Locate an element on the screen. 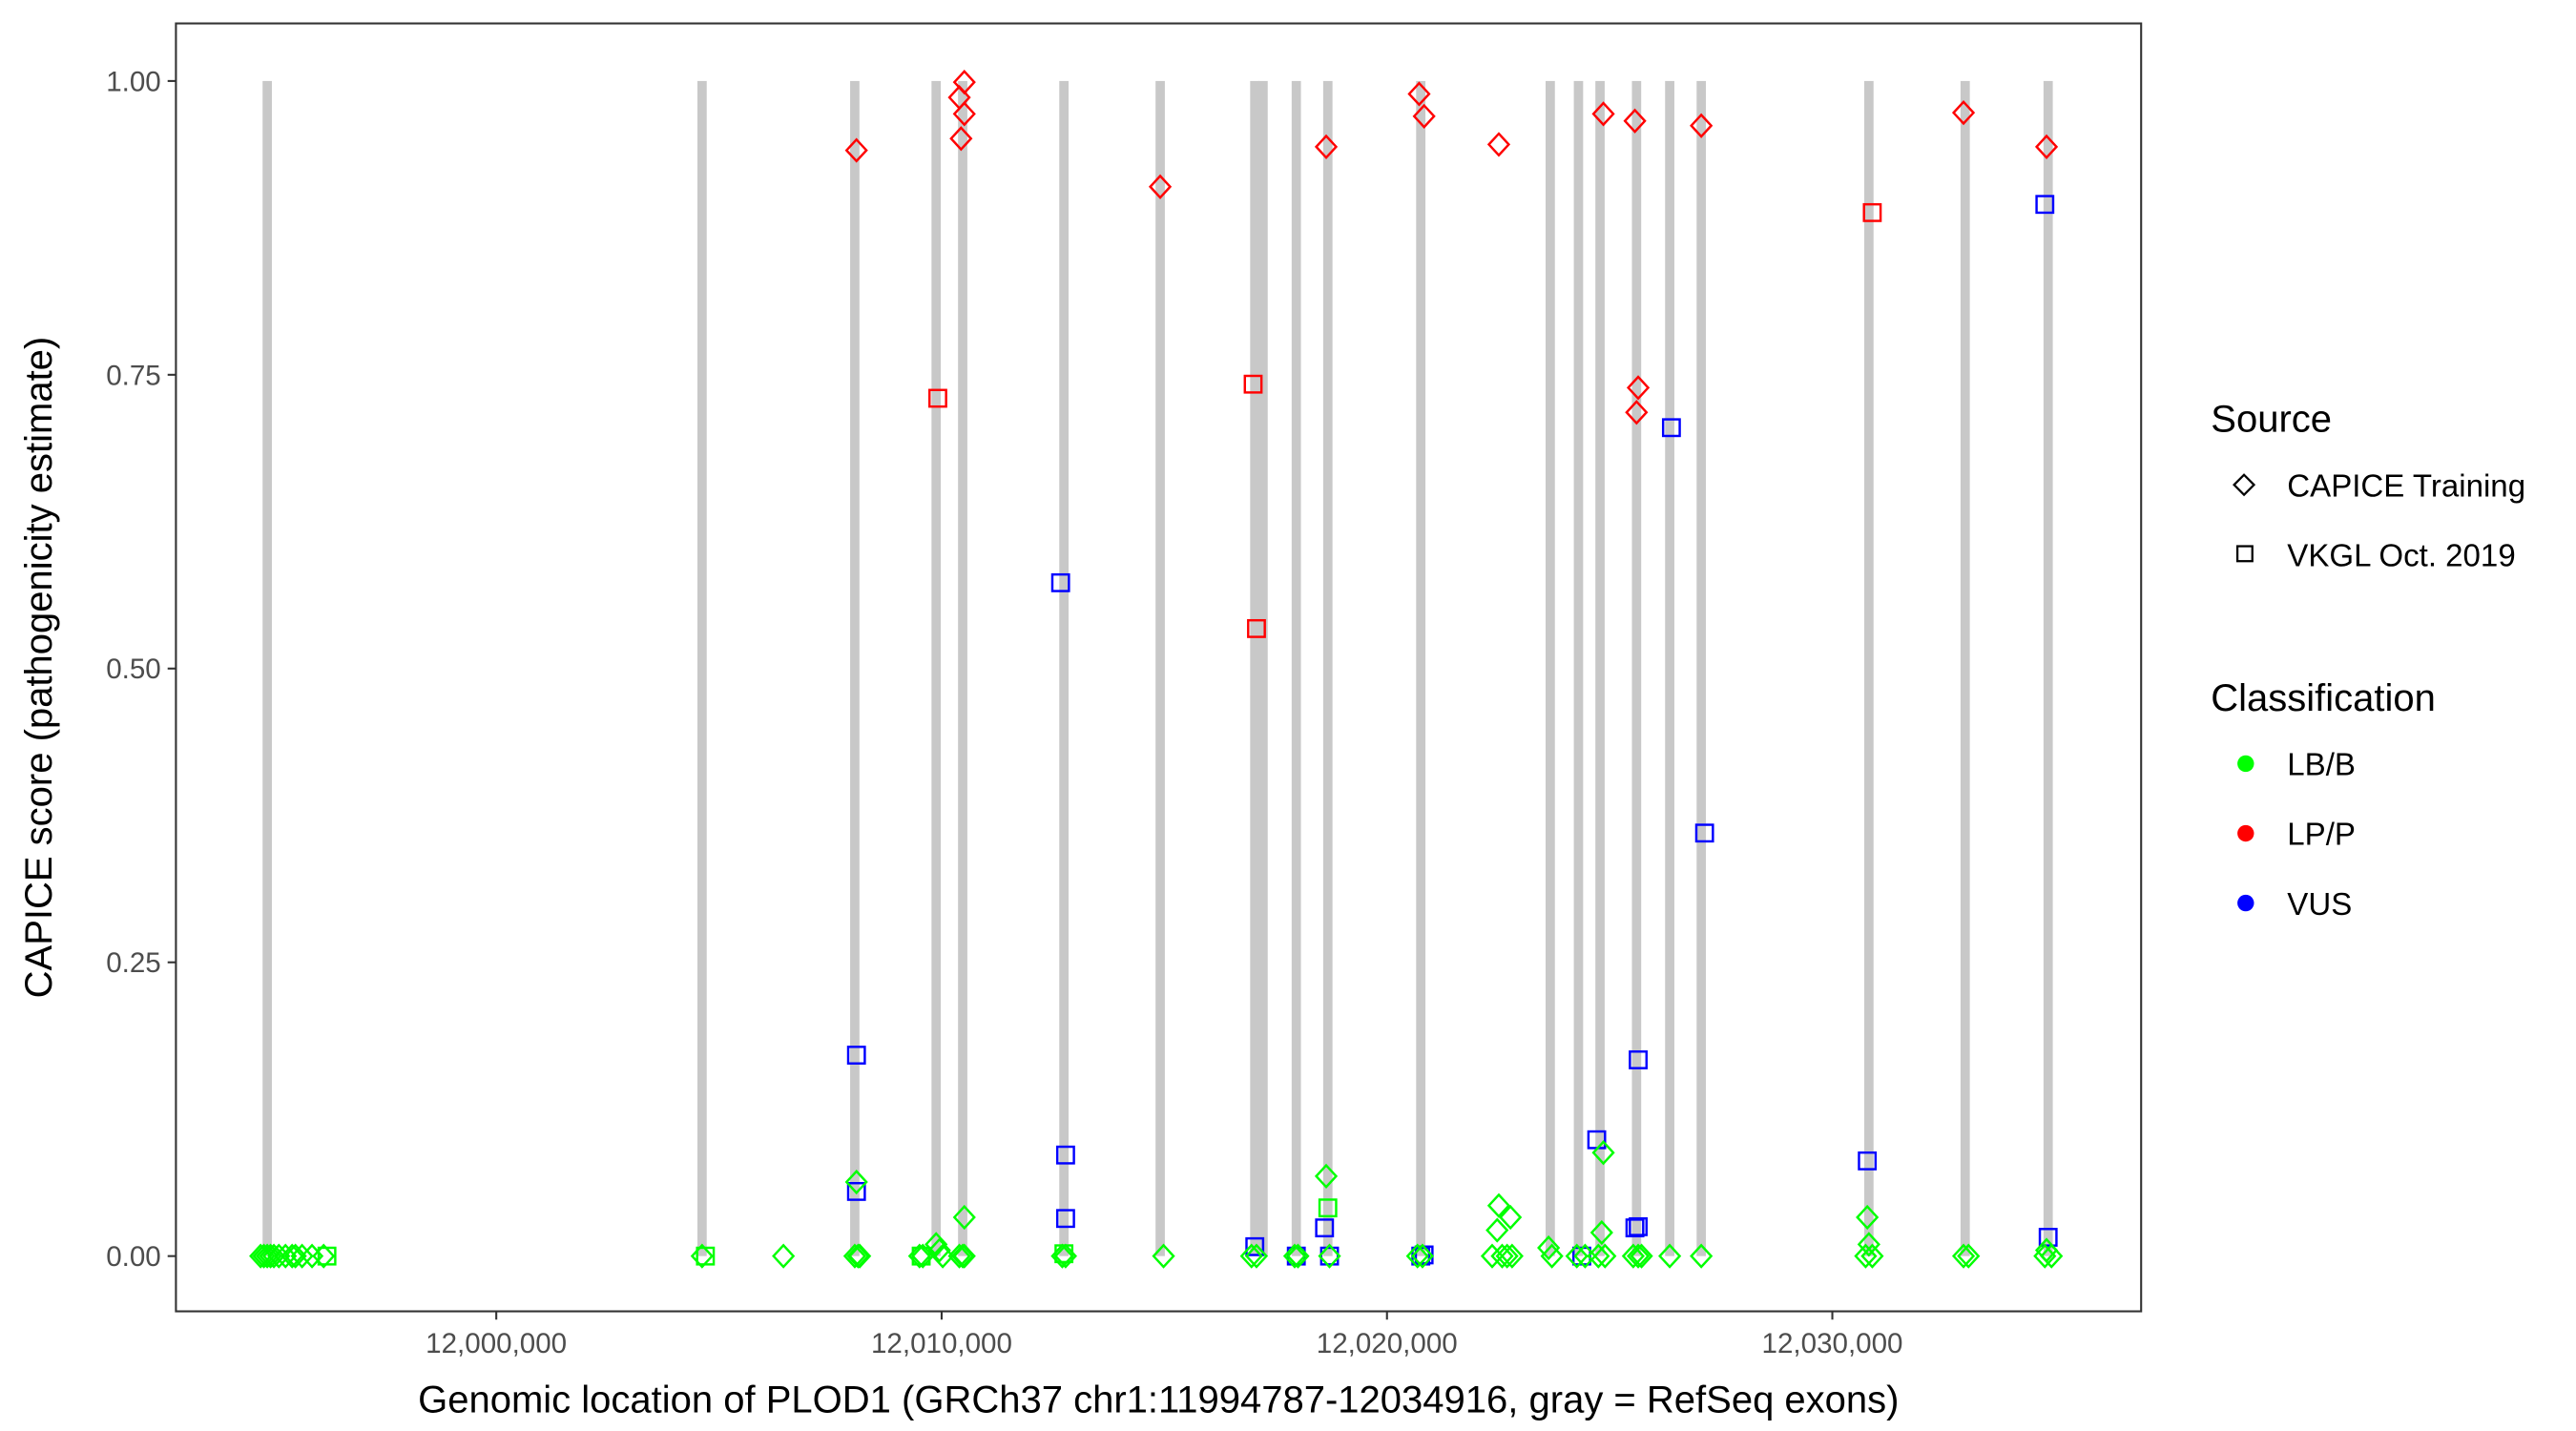 This screenshot has height=1431, width=2576. legend-class-vus: VUS is located at coordinates (2319, 905).